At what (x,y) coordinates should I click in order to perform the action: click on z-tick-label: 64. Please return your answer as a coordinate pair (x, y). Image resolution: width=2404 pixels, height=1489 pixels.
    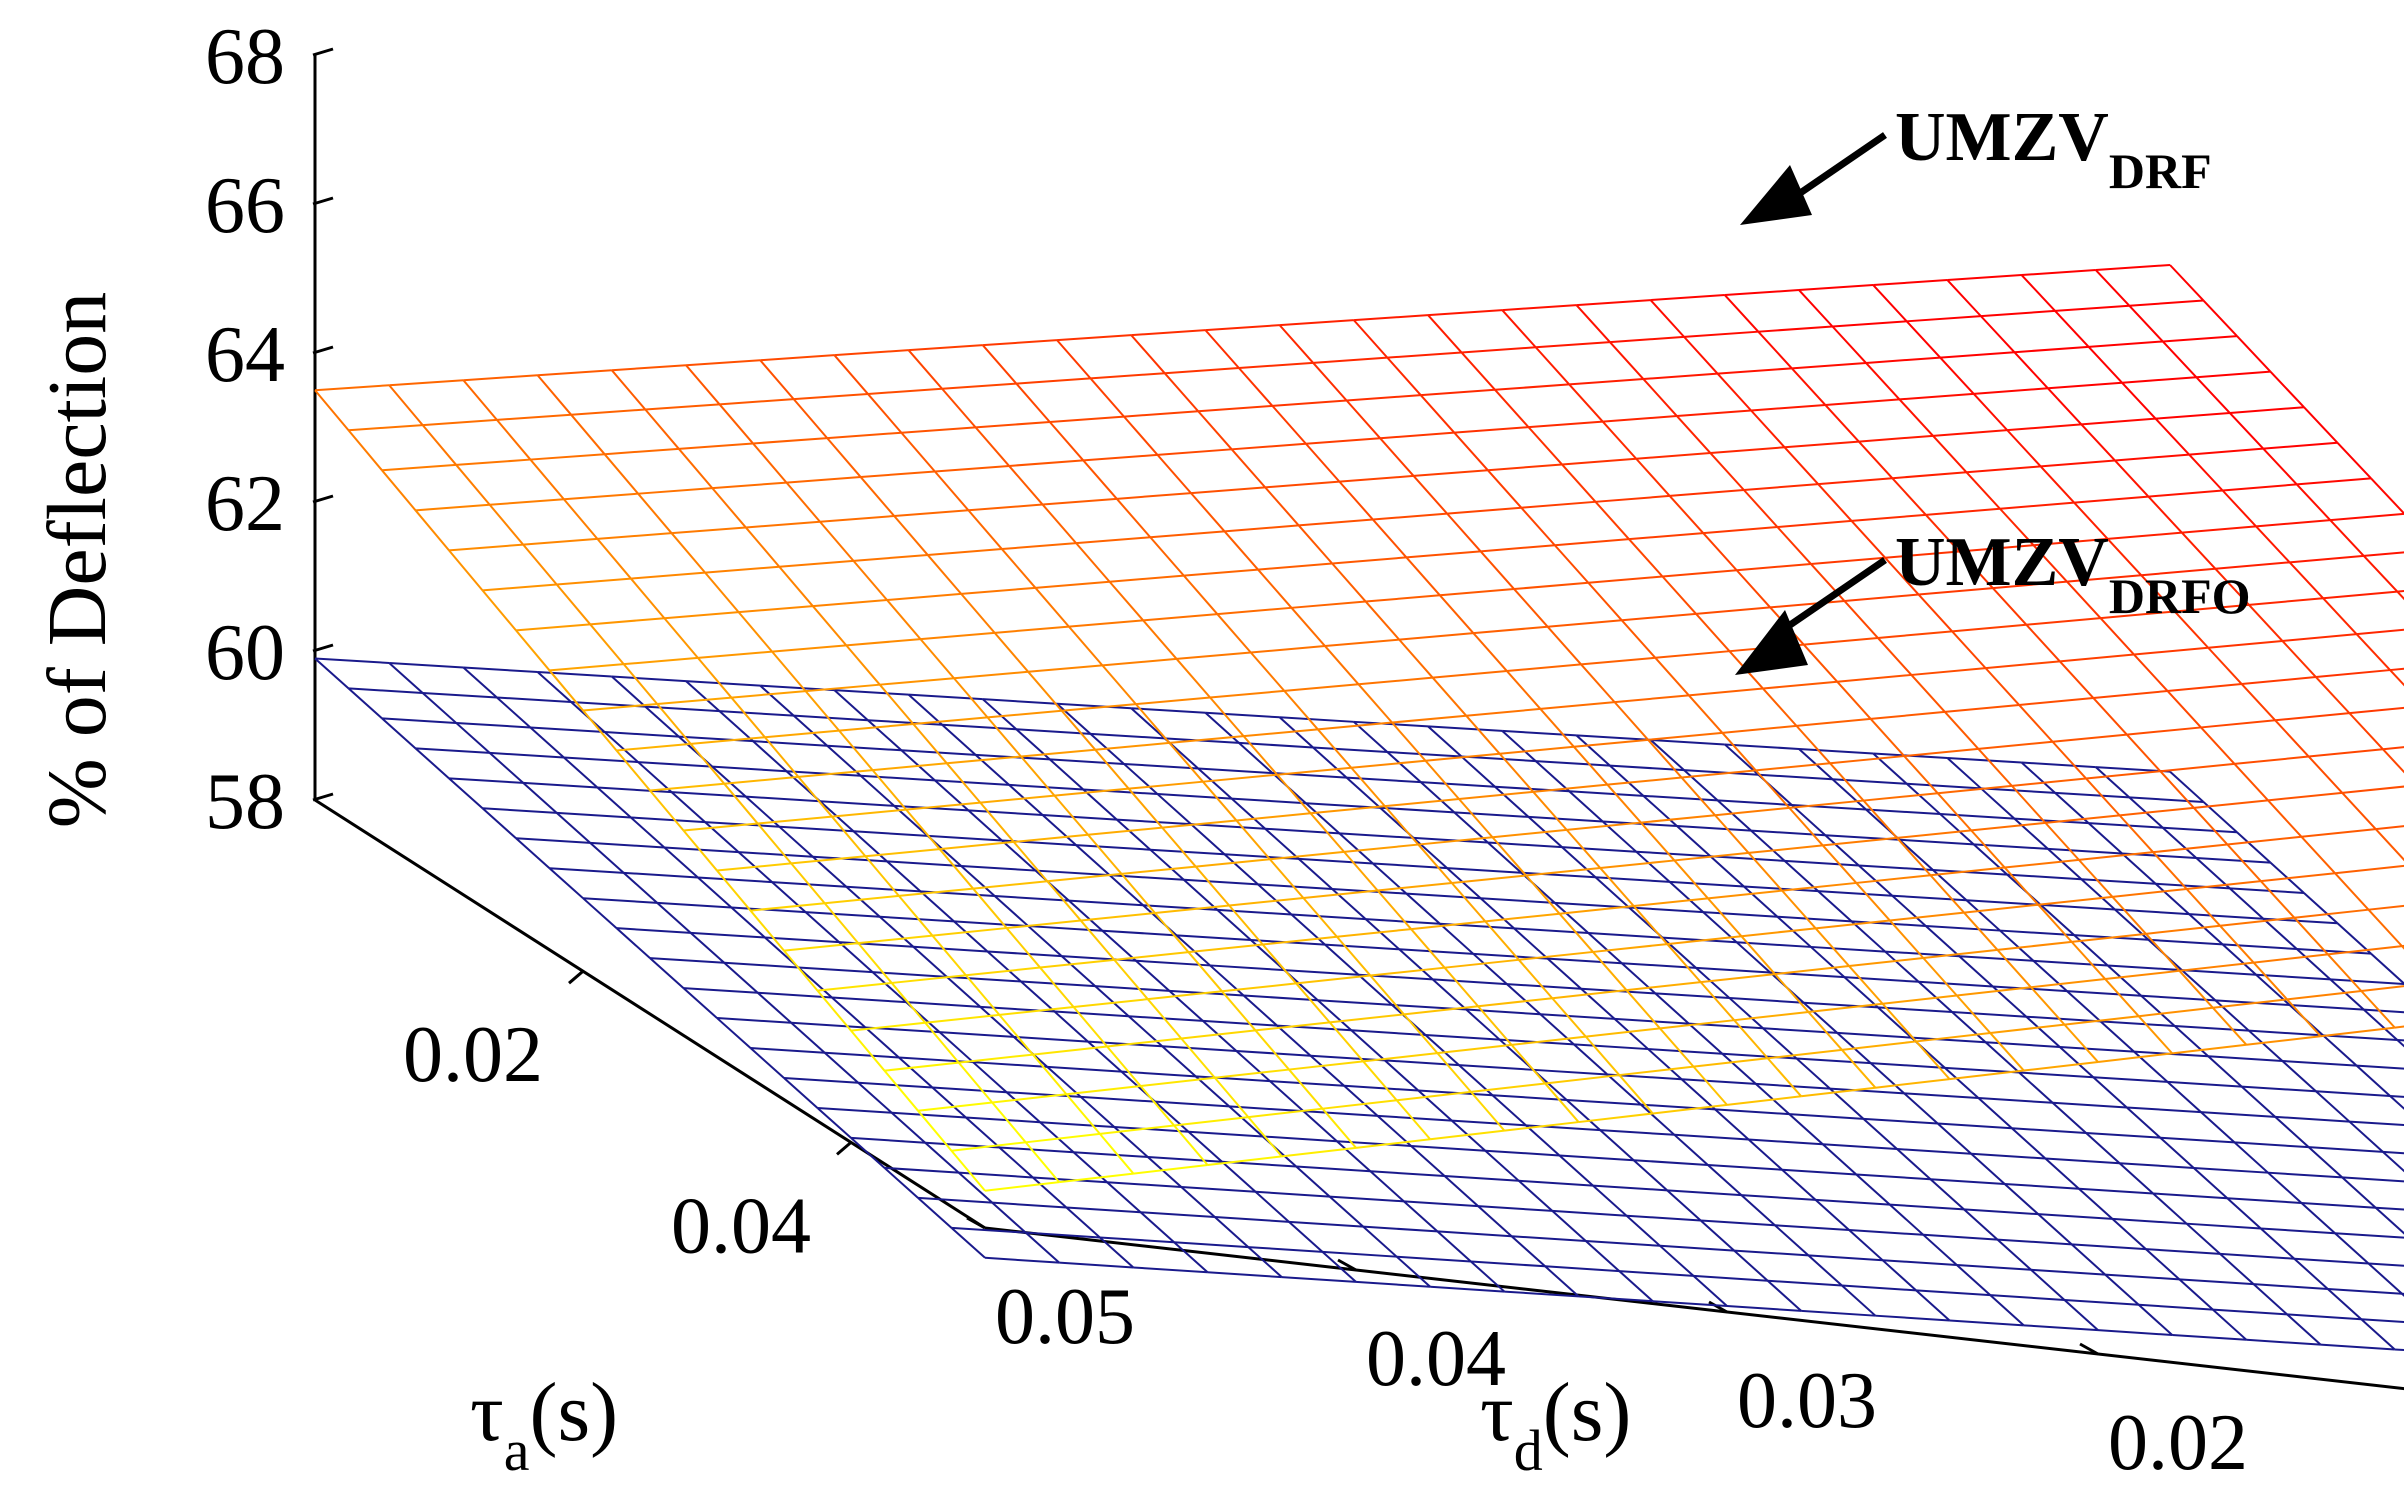
    Looking at the image, I should click on (245, 355).